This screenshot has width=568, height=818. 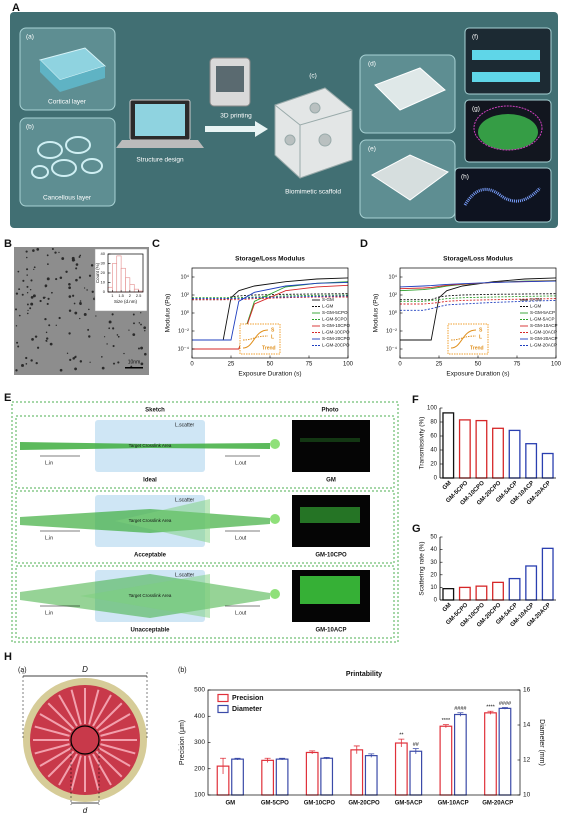 What do you see at coordinates (260, 339) in the screenshot?
I see `inset-frame` at bounding box center [260, 339].